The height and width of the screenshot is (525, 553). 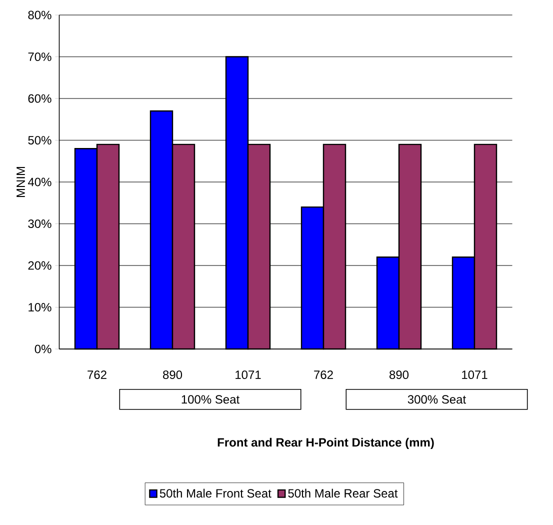 What do you see at coordinates (40, 98) in the screenshot?
I see `y-tick-label: 60%` at bounding box center [40, 98].